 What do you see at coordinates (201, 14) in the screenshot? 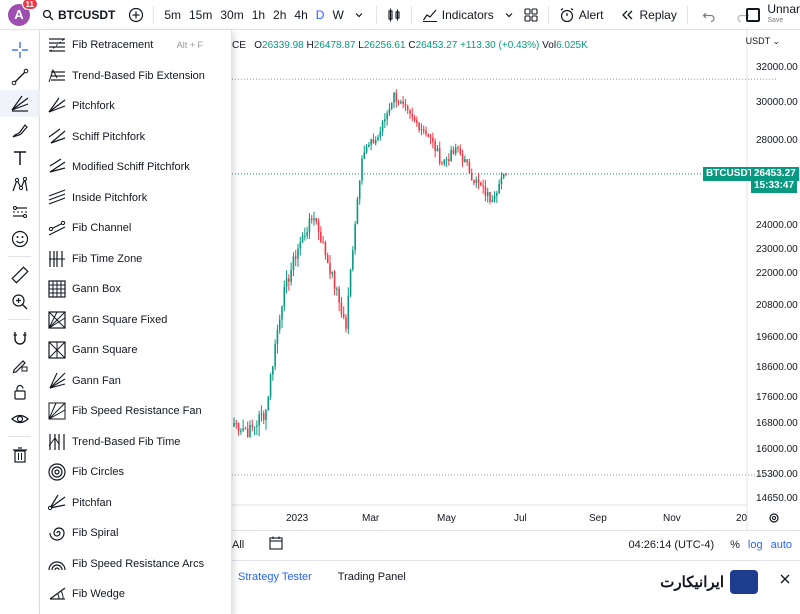
I see `interval-15m: 15m` at bounding box center [201, 14].